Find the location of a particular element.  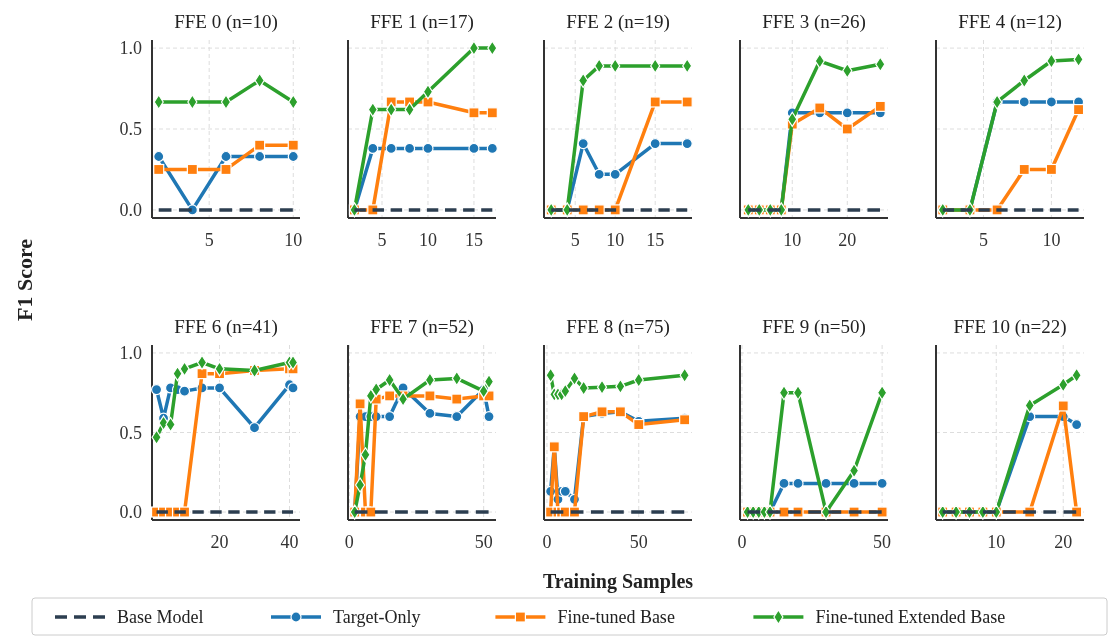

legend-label: Fine-tuned Base is located at coordinates (616, 617).